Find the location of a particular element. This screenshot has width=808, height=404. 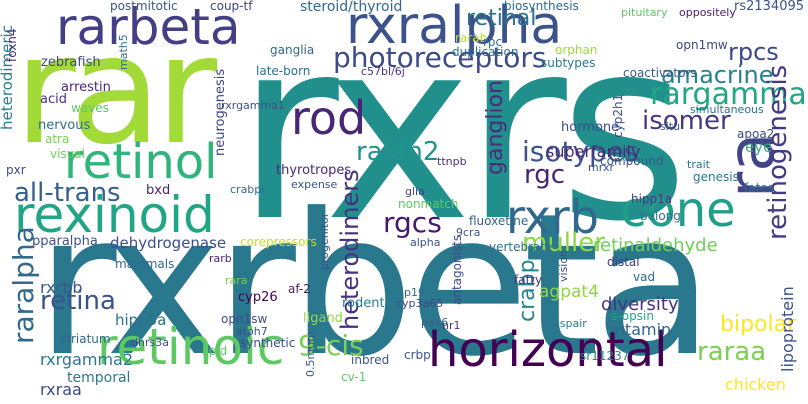

word-postmitotic: postmitotic is located at coordinates (144, 6).